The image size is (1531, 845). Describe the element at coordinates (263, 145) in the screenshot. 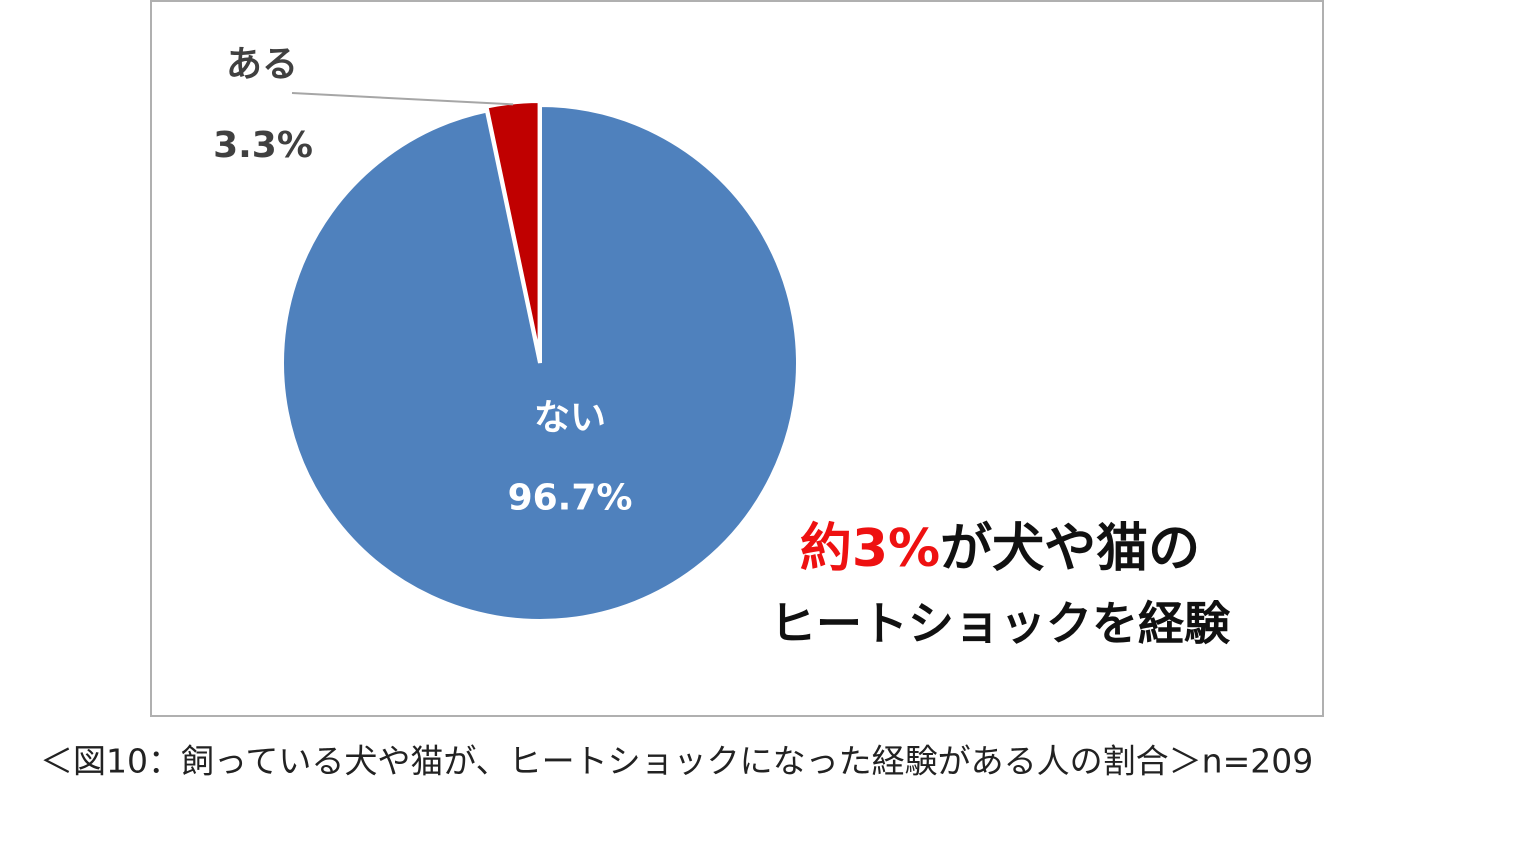

I see `value-label: 3.3%` at that location.